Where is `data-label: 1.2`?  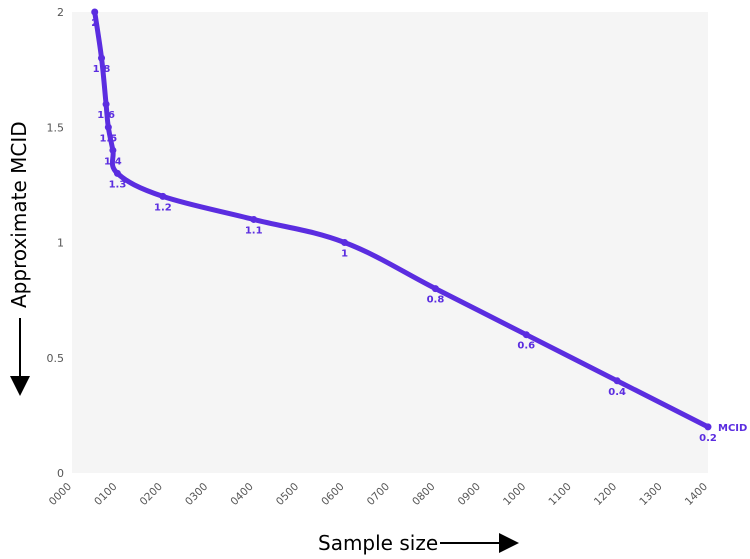
data-label: 1.2 is located at coordinates (163, 207).